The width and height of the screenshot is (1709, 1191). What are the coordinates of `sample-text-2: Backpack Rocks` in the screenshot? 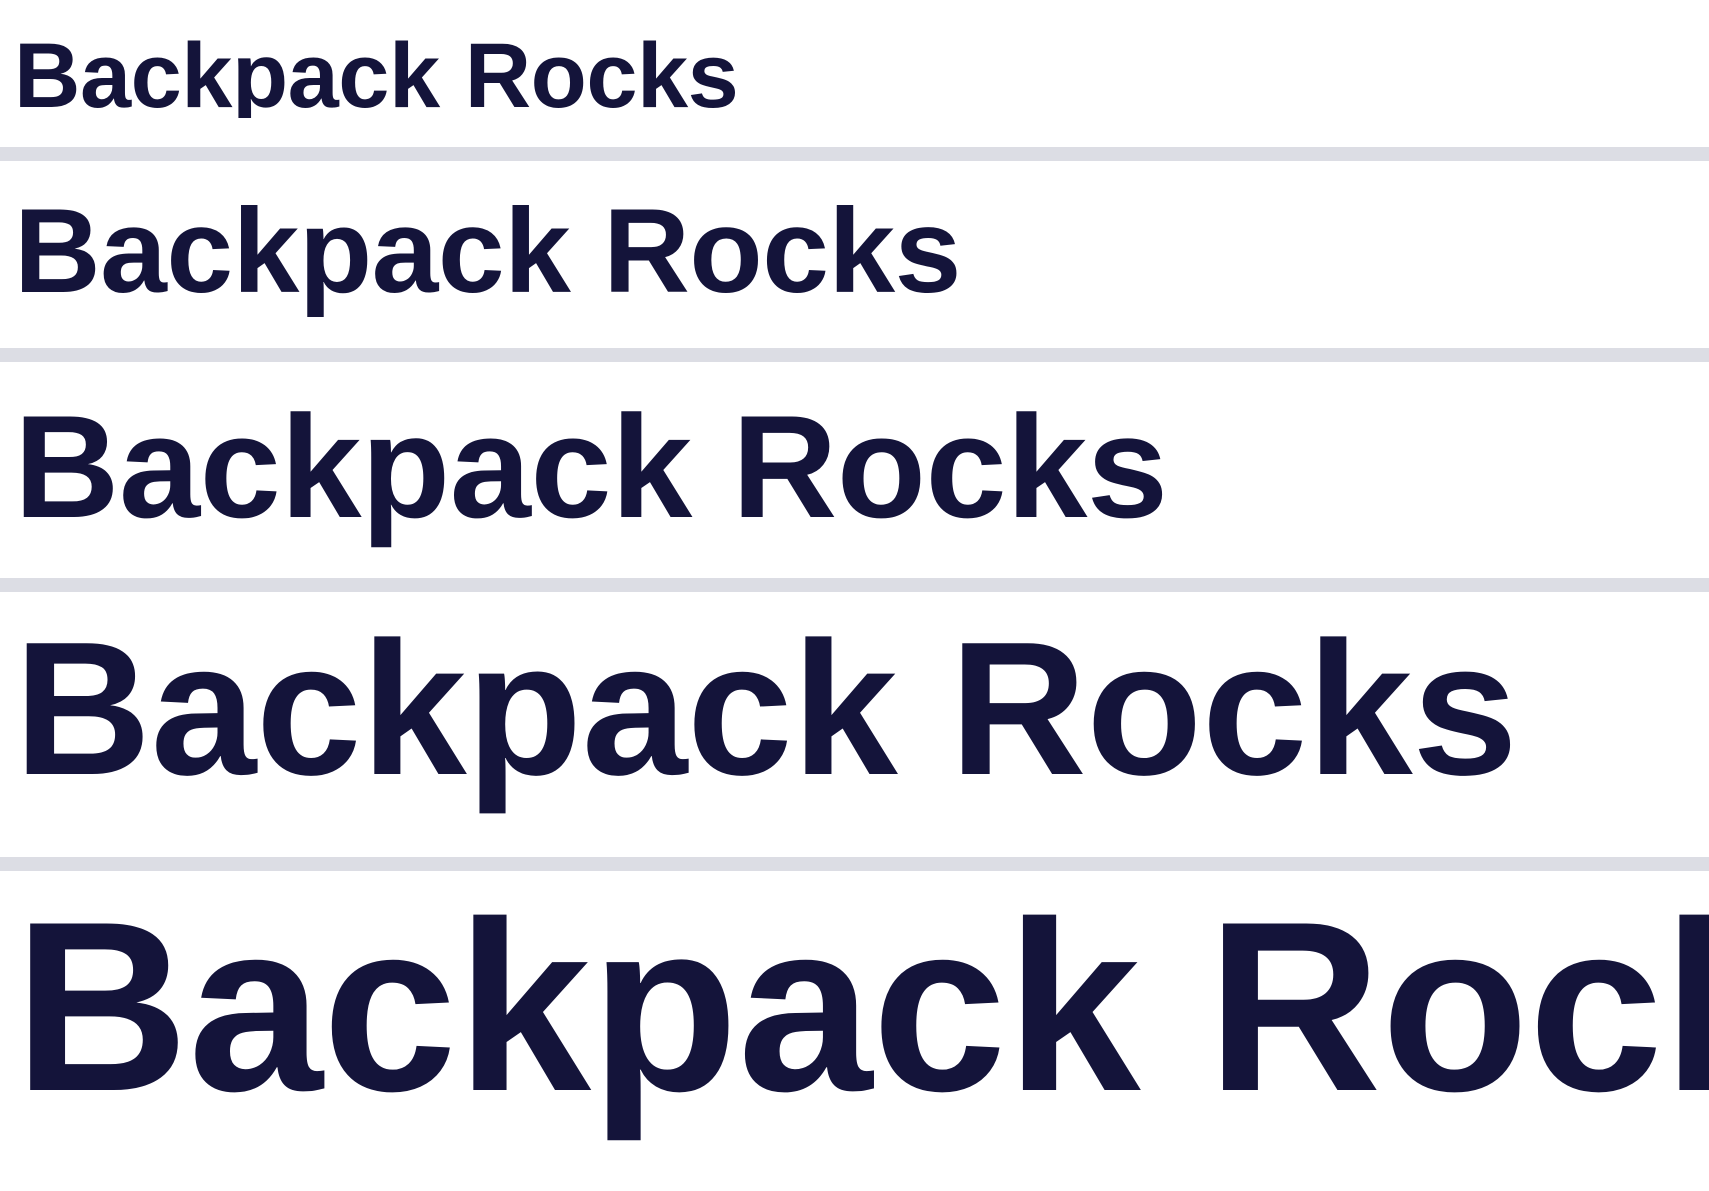 It's located at (487, 251).